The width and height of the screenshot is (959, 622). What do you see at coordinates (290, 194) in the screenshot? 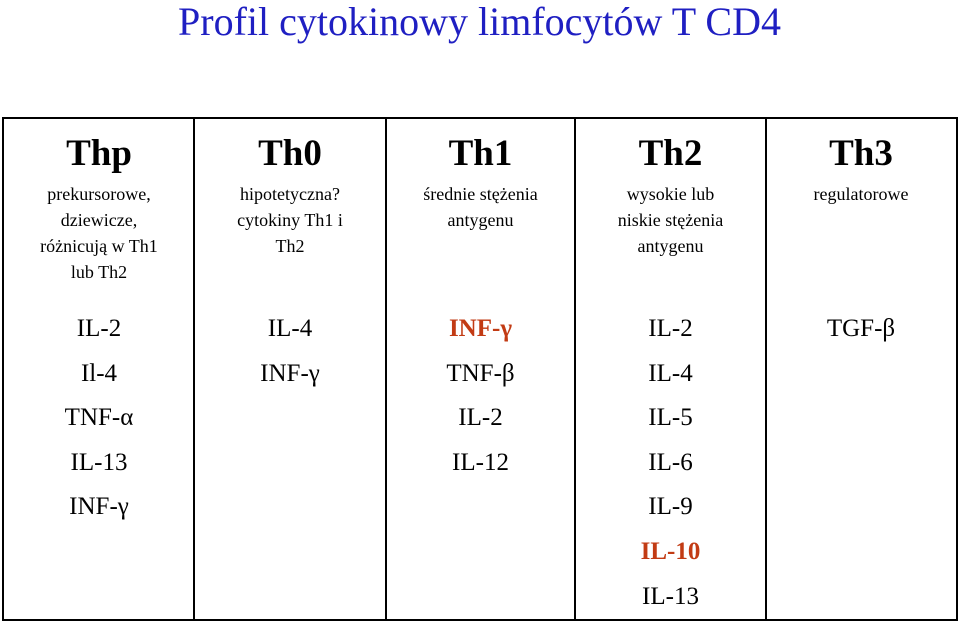
I see `column-description: hipotetyczna?` at bounding box center [290, 194].